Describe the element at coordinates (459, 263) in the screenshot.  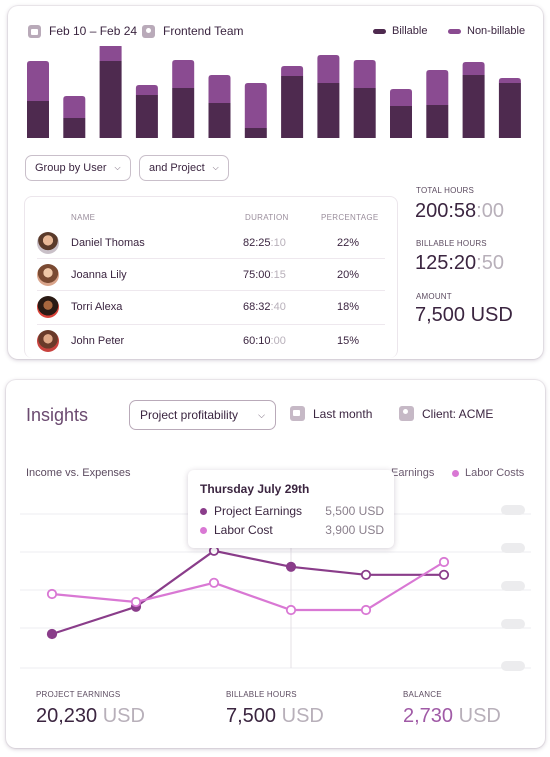
I see `billable-hours-value: 125:20:50` at that location.